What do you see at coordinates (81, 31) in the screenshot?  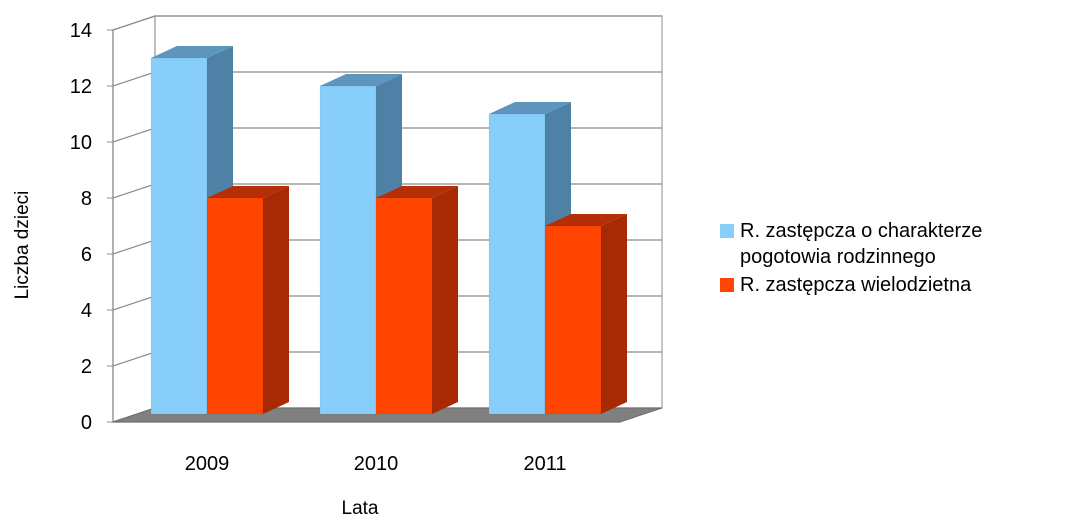 I see `y-tick-label: 14` at bounding box center [81, 31].